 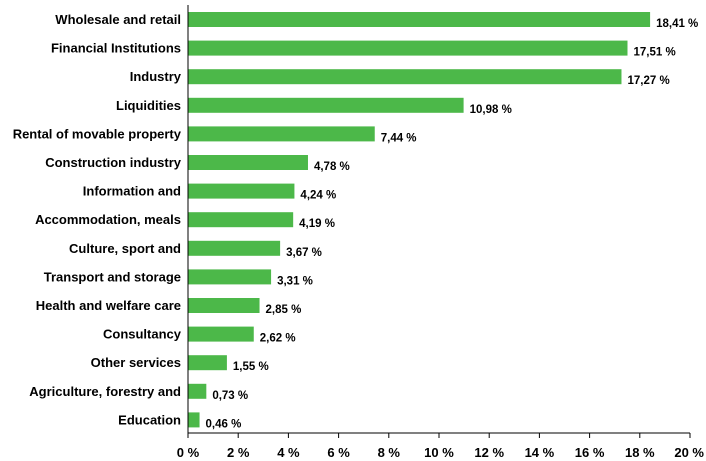 What do you see at coordinates (105, 391) in the screenshot?
I see `category-label-13: Agriculture, forestry and` at bounding box center [105, 391].